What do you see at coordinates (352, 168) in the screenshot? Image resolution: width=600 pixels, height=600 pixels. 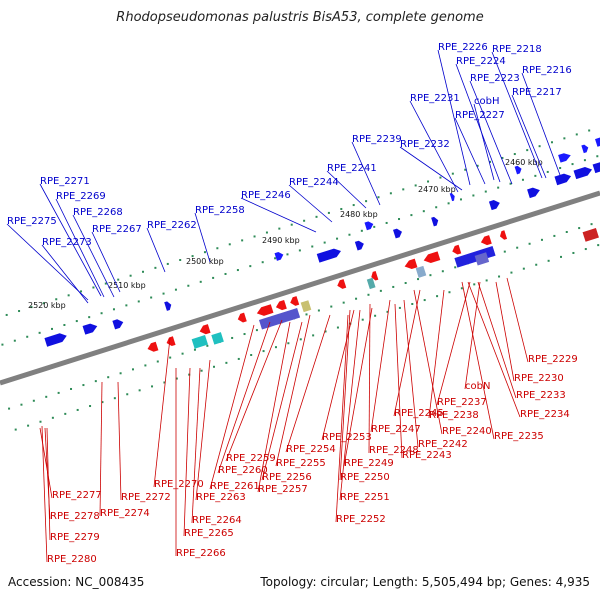 I see `forward-gene-label: RPE_2241` at bounding box center [352, 168].